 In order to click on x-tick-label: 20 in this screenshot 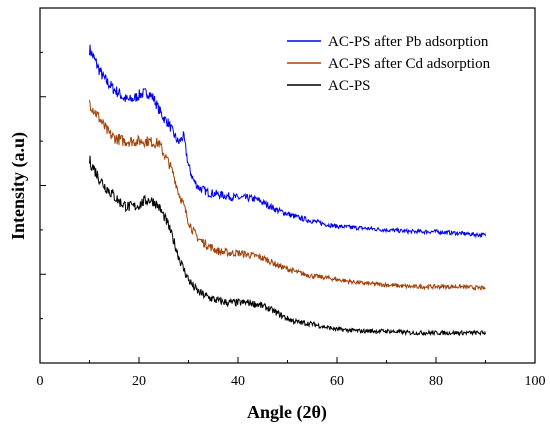, I will do `click(139, 381)`.